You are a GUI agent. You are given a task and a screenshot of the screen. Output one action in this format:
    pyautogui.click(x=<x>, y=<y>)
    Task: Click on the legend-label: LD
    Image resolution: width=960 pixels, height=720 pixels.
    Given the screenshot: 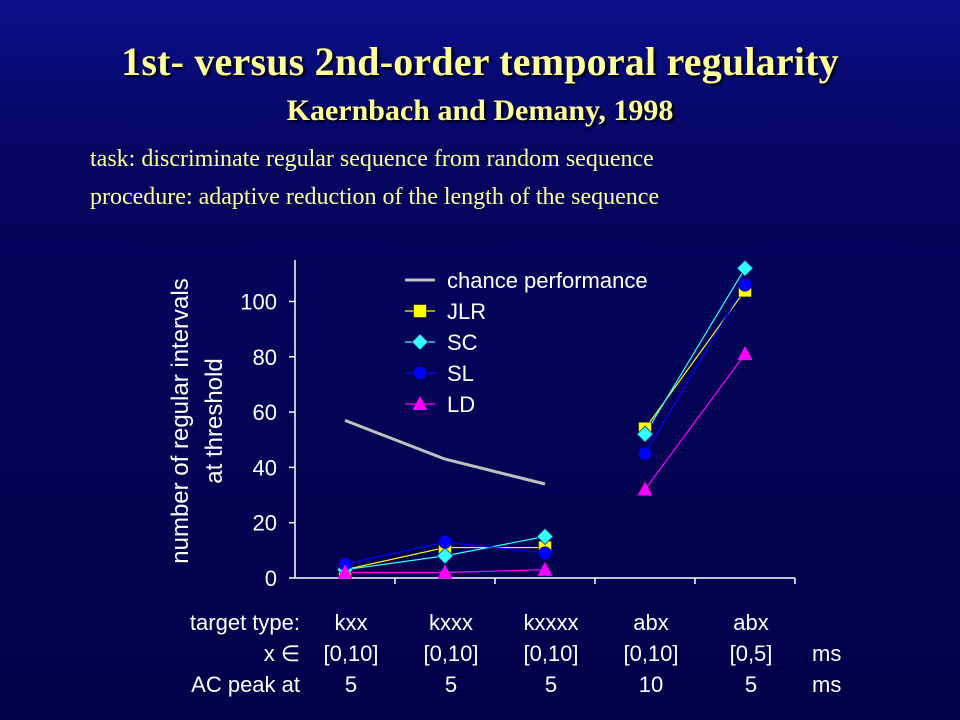 What is the action you would take?
    pyautogui.click(x=461, y=404)
    